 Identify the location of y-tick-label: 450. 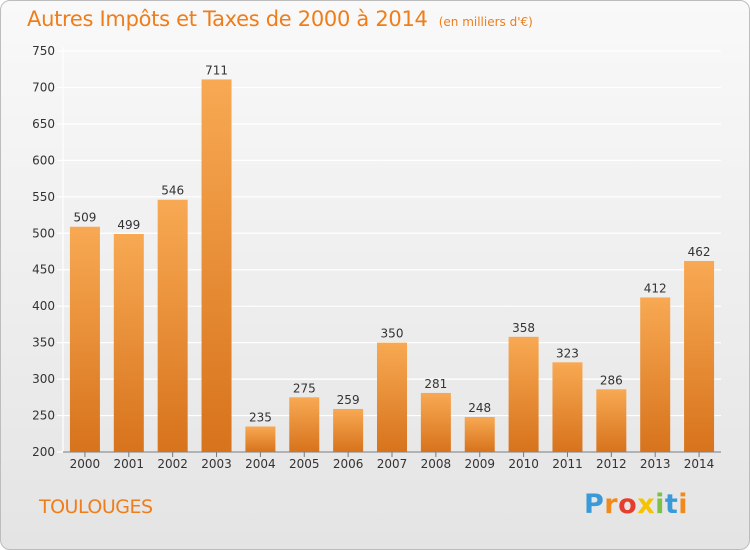
(43, 270).